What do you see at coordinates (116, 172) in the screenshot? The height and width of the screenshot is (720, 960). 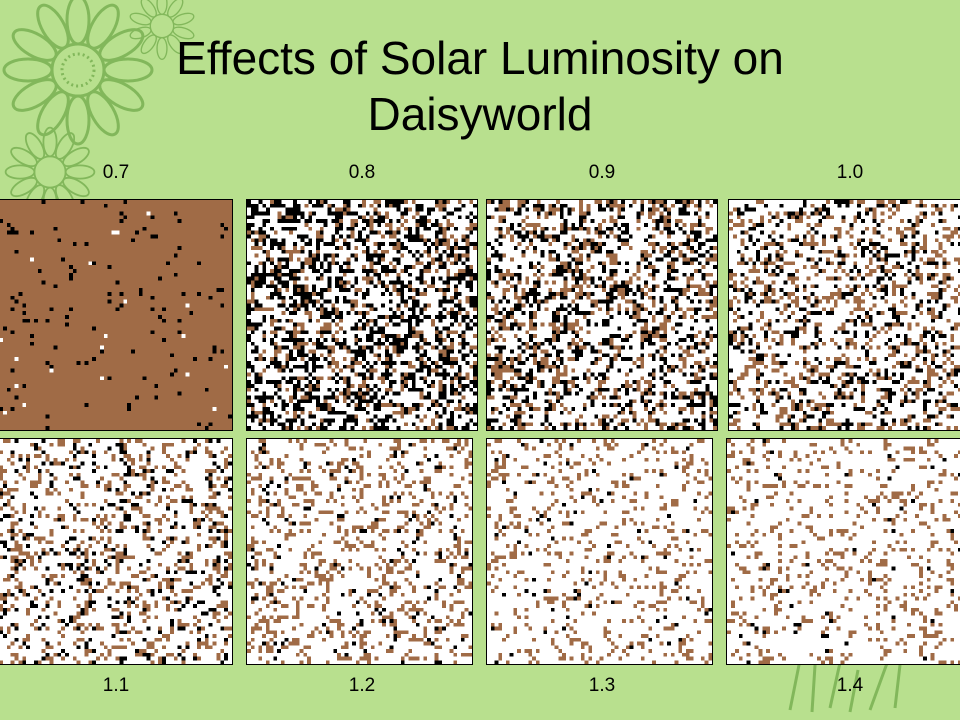 I see `luminosity-label: 0.7` at bounding box center [116, 172].